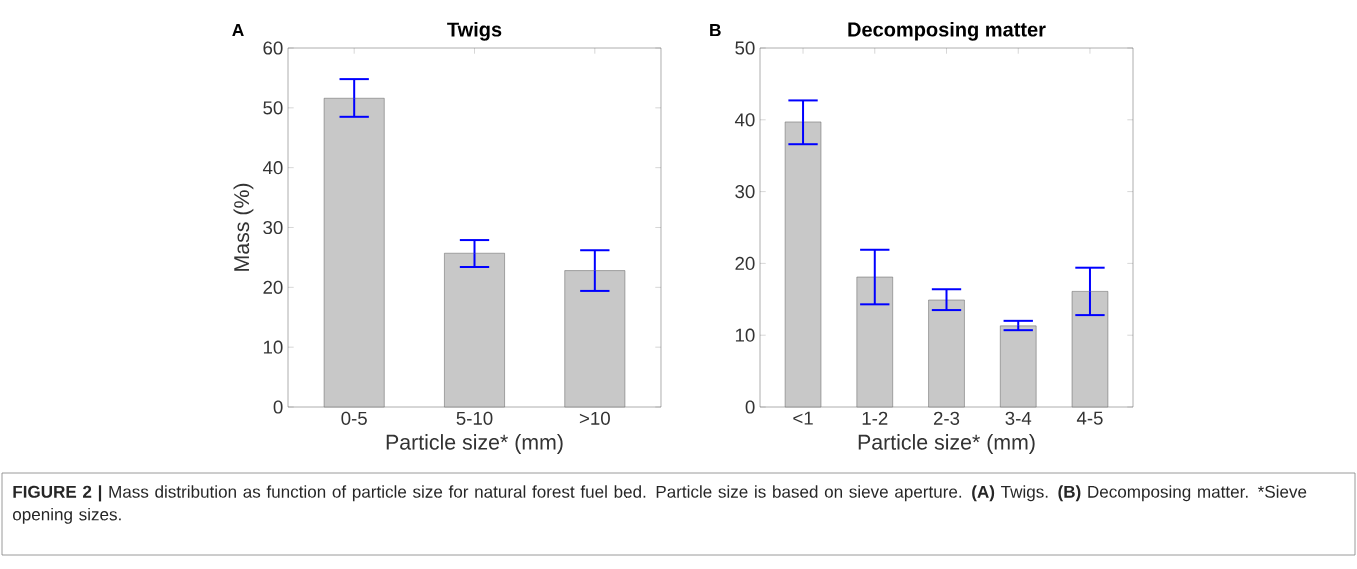 Image resolution: width=1357 pixels, height=569 pixels. Describe the element at coordinates (474, 31) in the screenshot. I see `chart-title: Twigs` at that location.